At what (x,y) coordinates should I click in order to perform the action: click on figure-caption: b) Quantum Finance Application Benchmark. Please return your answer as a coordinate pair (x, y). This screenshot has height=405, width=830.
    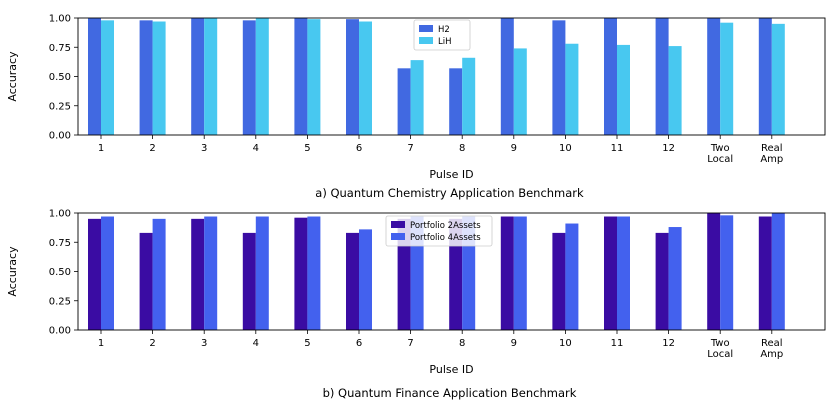
    Looking at the image, I should click on (450, 393).